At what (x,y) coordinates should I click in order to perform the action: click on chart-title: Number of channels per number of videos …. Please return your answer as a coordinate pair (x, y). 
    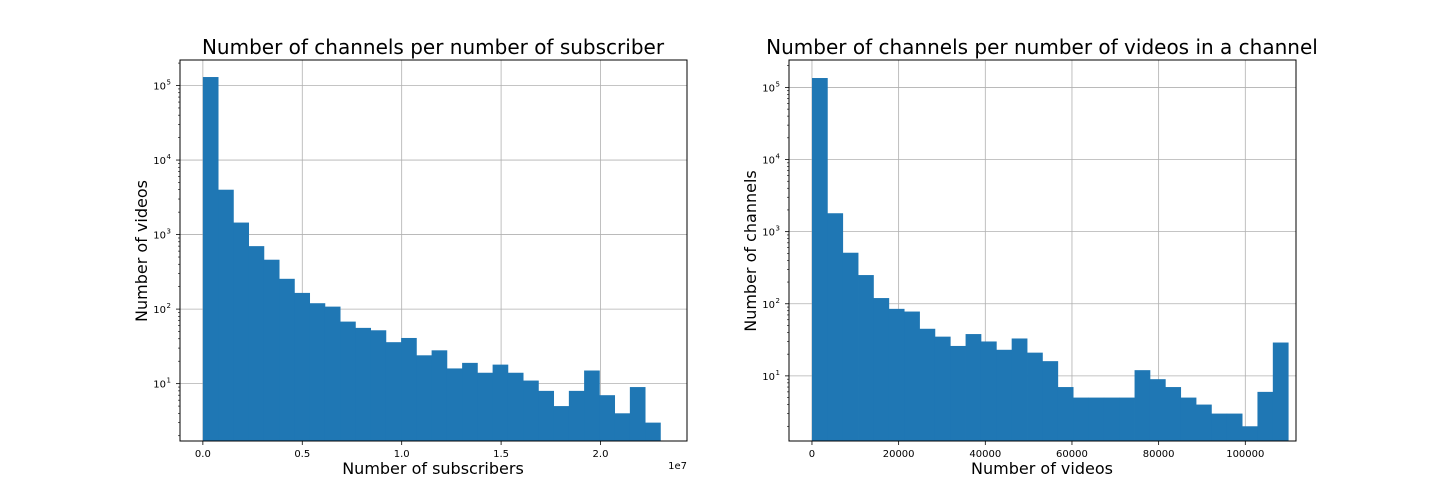
    Looking at the image, I should click on (1042, 47).